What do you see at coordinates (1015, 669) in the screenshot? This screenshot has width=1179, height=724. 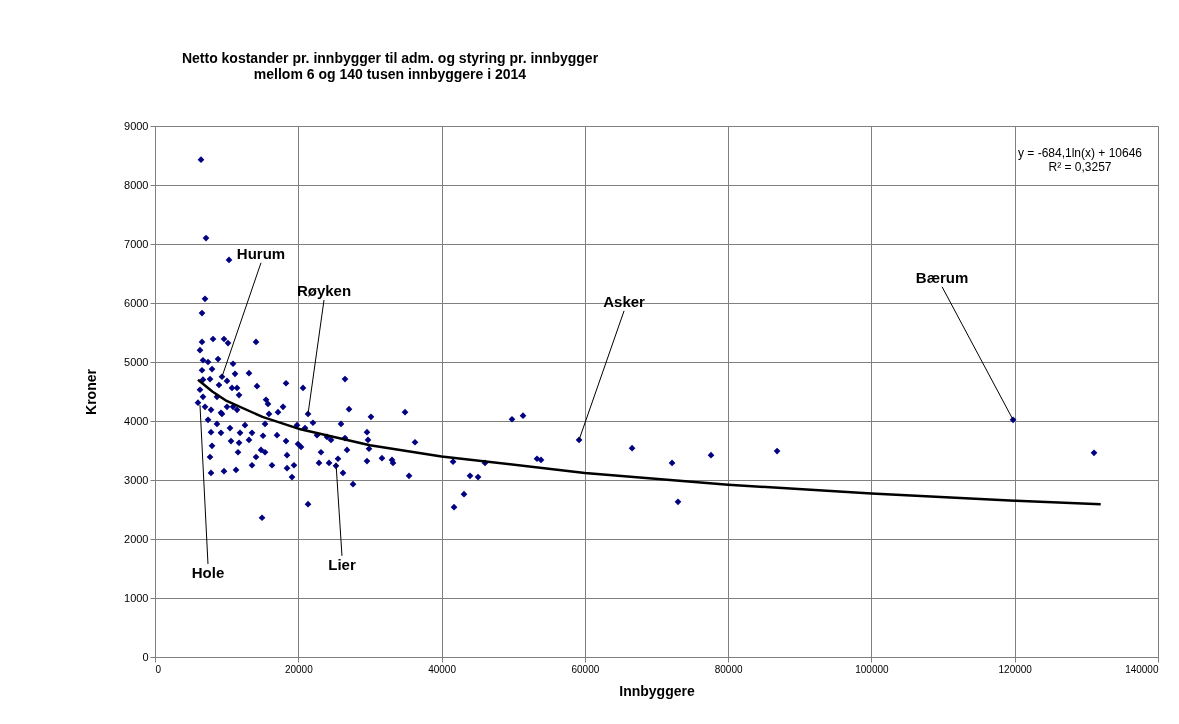 I see `x-tick-label: 120000` at bounding box center [1015, 669].